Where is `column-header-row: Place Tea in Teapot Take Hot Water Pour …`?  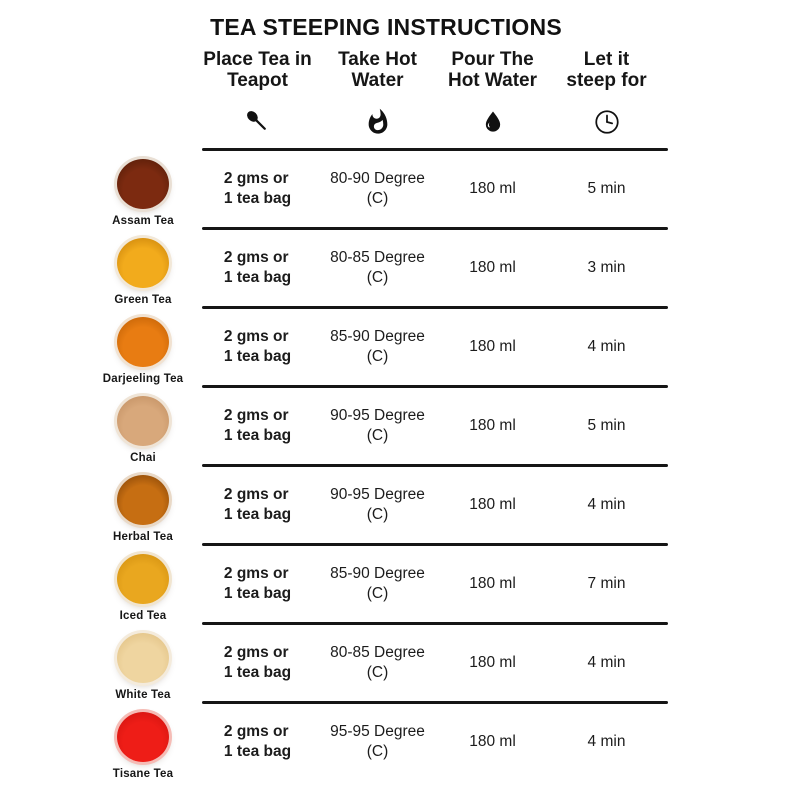 column-header-row: Place Tea in Teapot Take Hot Water Pour … is located at coordinates (400, 70).